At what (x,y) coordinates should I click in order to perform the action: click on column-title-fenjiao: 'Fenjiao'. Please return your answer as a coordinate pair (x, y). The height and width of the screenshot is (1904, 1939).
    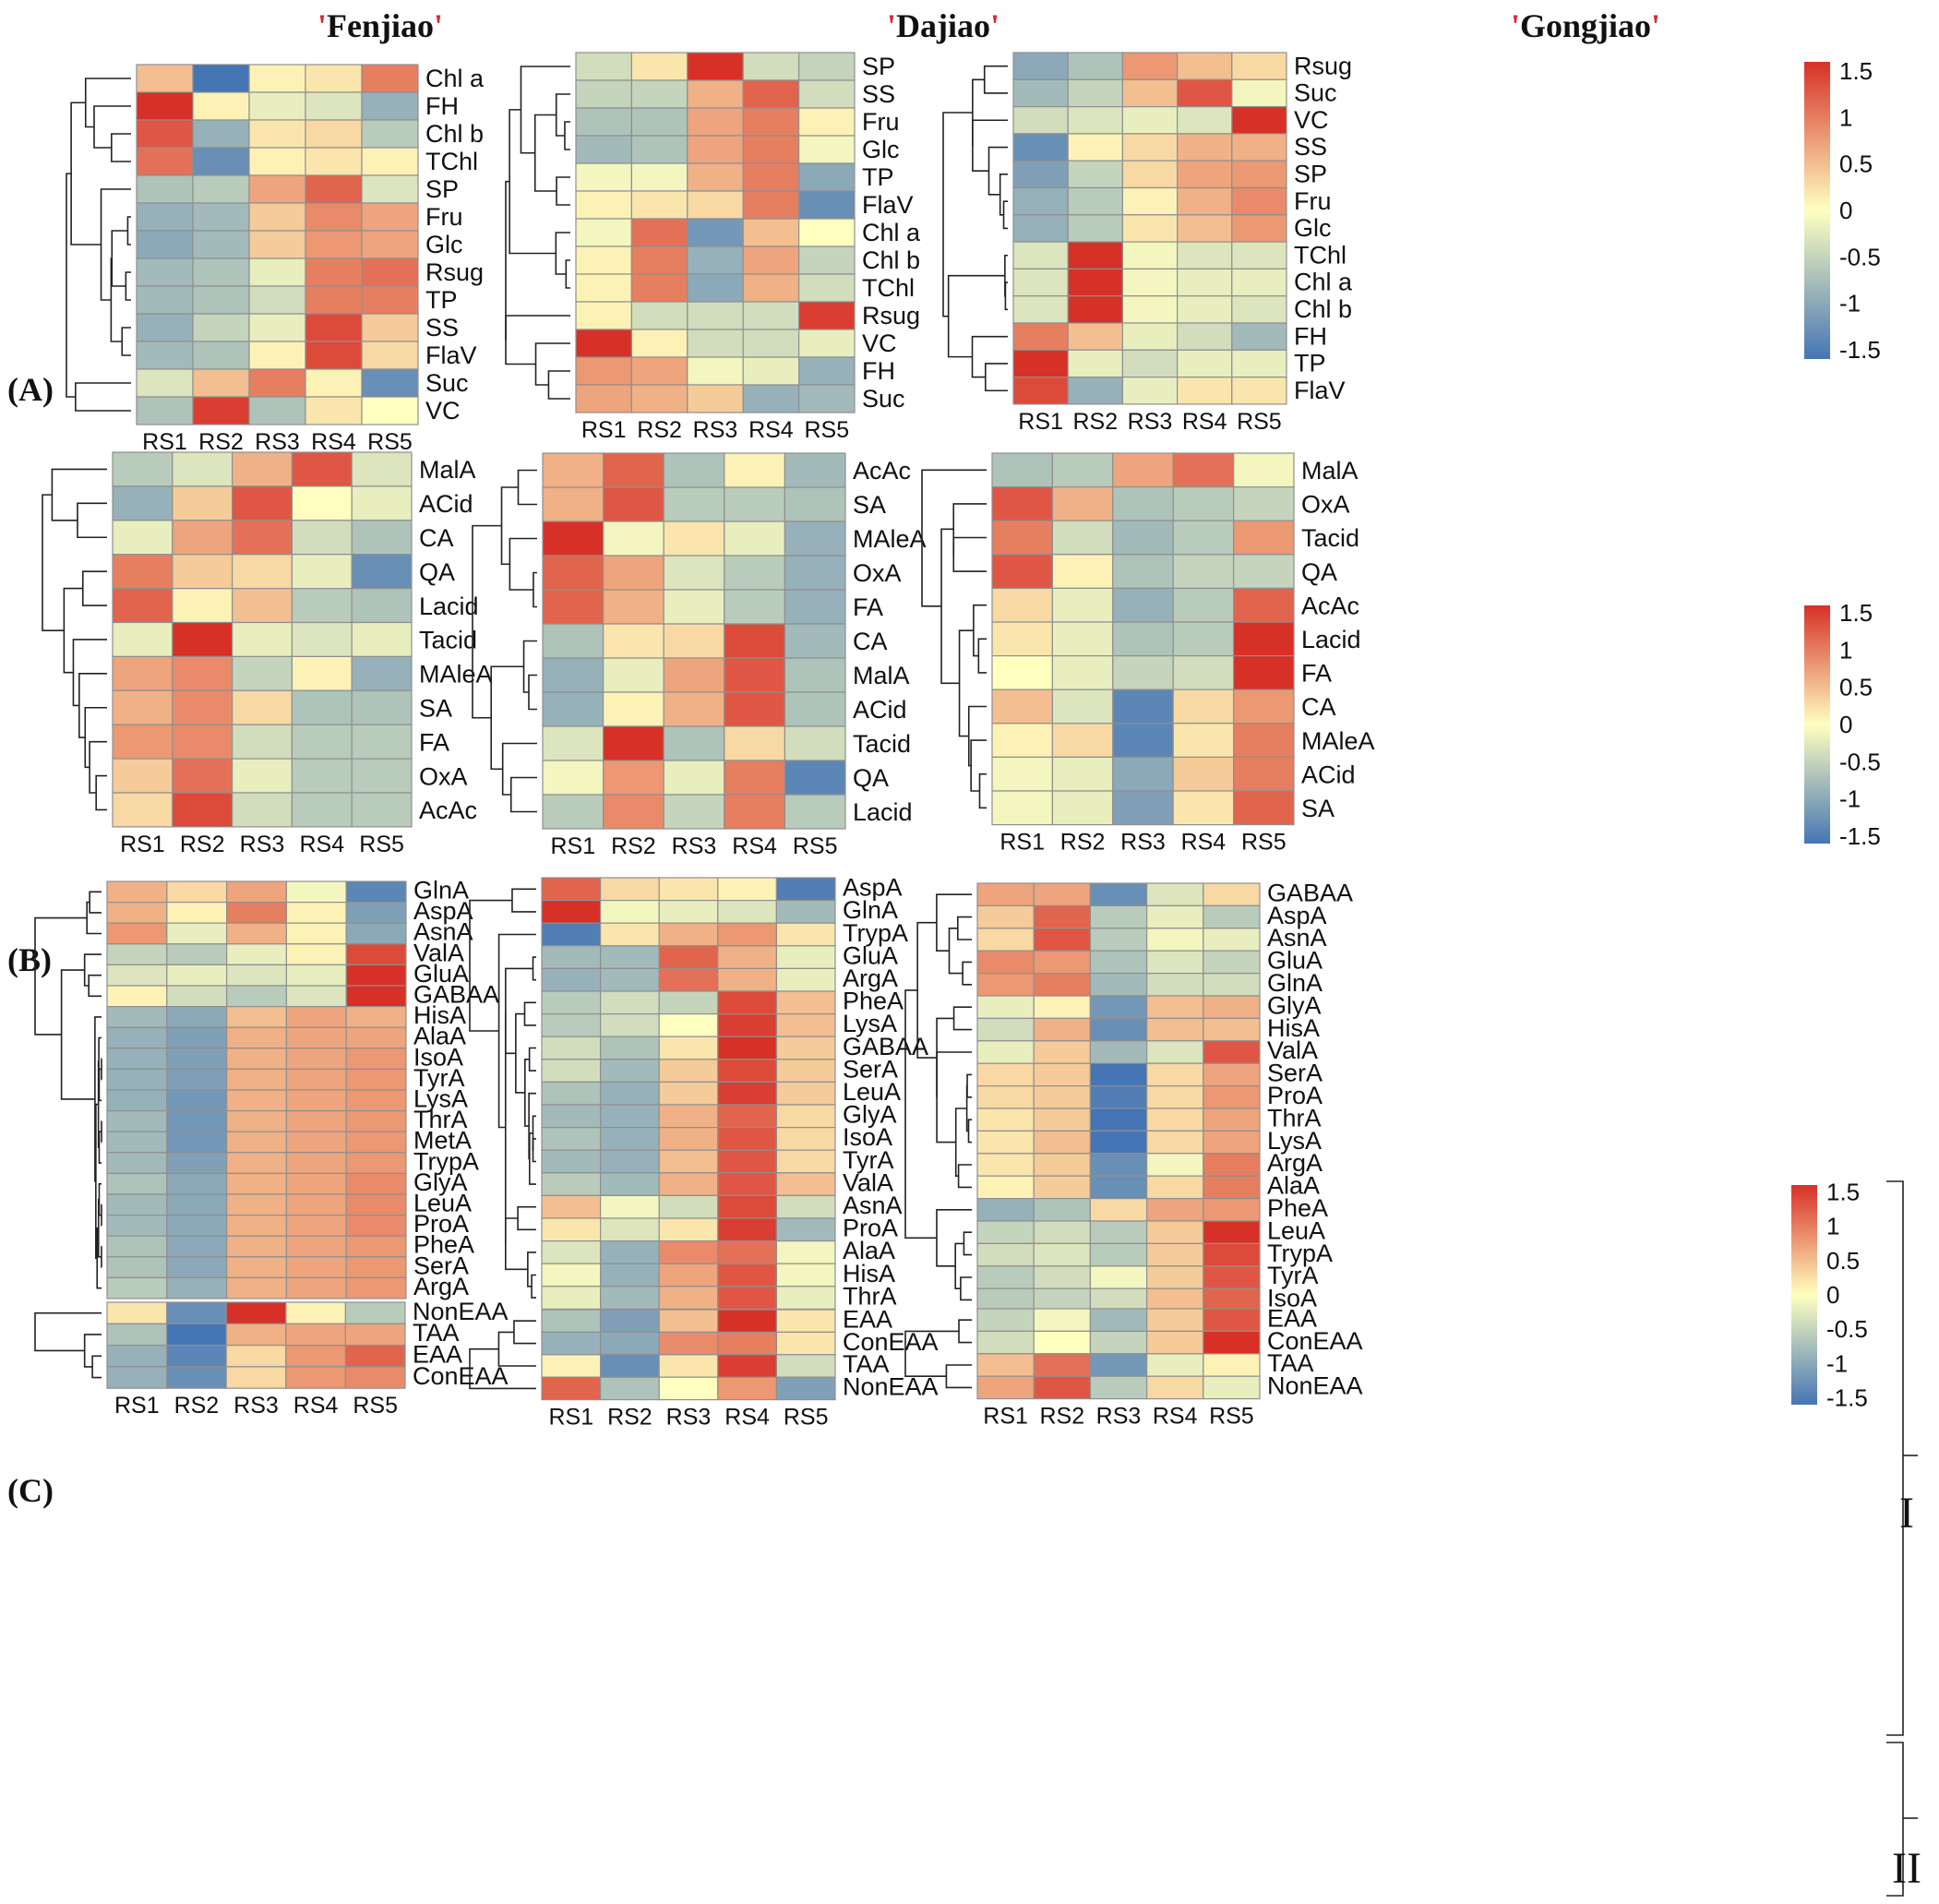
    Looking at the image, I should click on (380, 25).